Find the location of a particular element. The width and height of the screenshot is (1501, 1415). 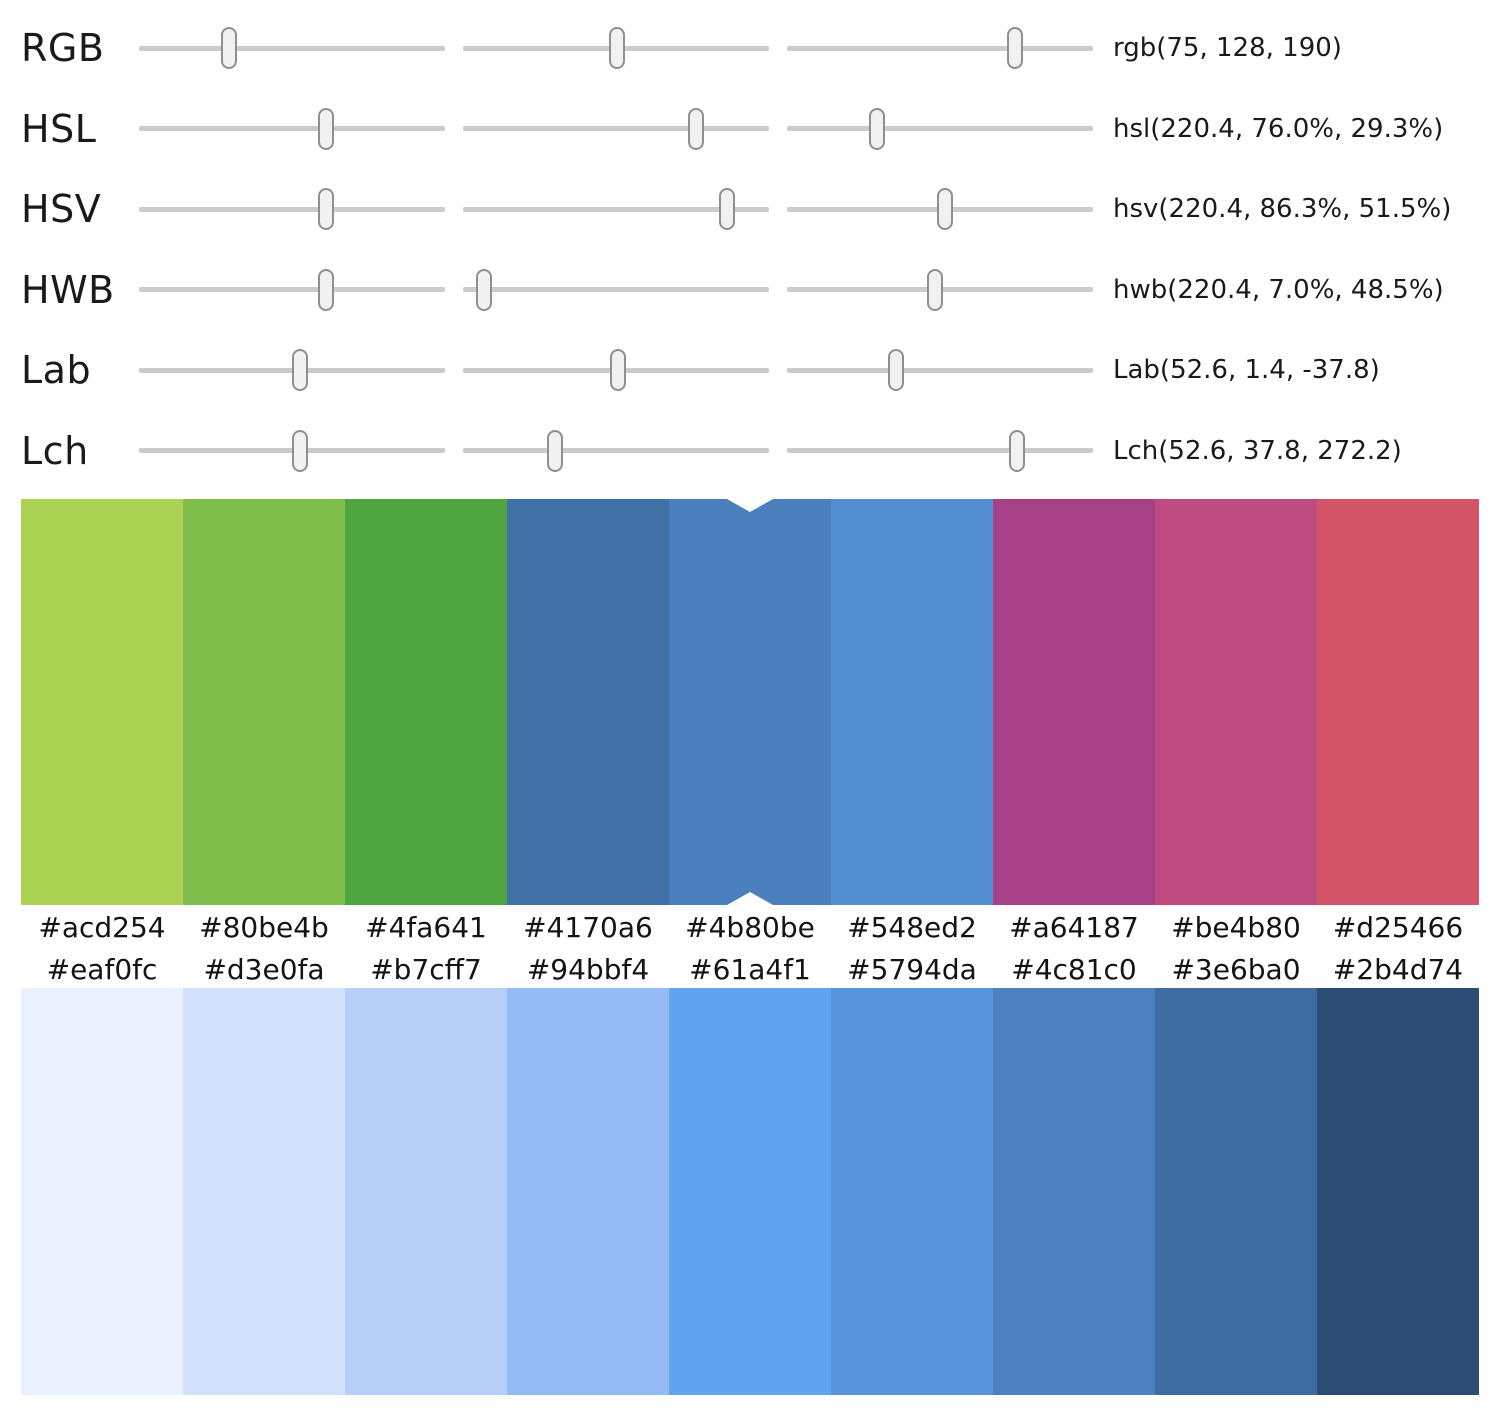

slider-row-label: Lab is located at coordinates (56, 370).